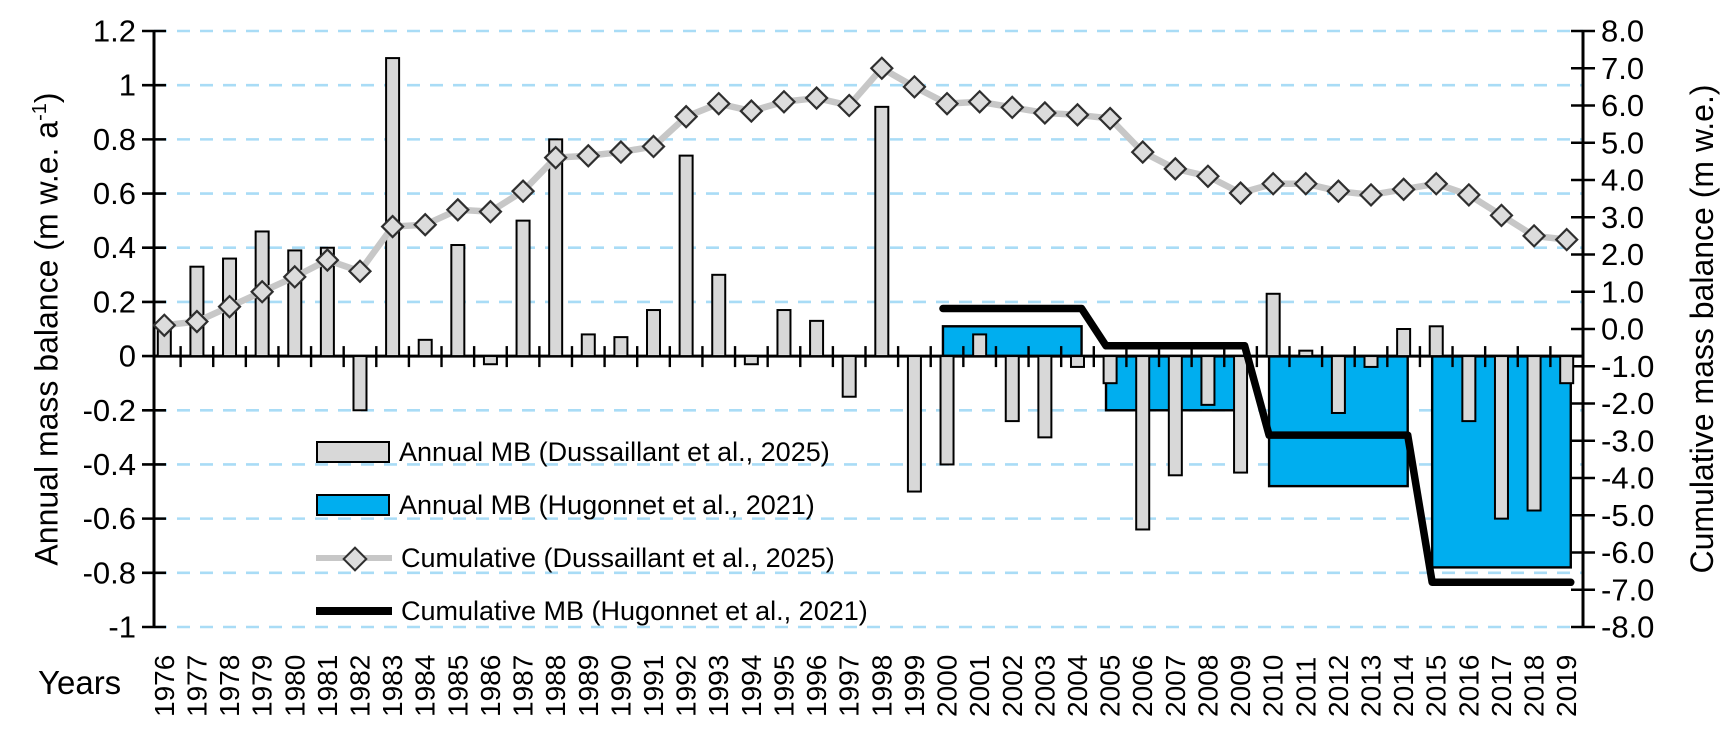  Describe the element at coordinates (1627, 478) in the screenshot. I see `right-axis-tick-label: -4.0` at that location.